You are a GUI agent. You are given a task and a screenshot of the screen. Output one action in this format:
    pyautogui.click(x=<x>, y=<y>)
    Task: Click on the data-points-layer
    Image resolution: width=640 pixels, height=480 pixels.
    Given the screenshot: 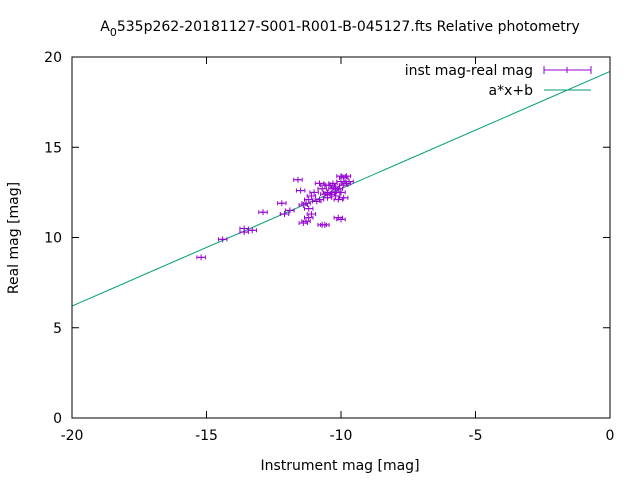 What is the action you would take?
    pyautogui.click(x=275, y=217)
    